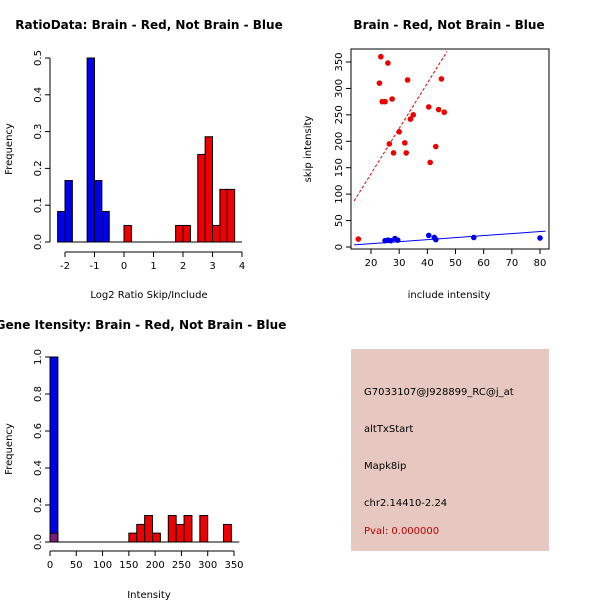 The image size is (600, 600). What do you see at coordinates (448, 25) in the screenshot?
I see `scatter-chart-title: Brain - Red, Not Brain - Blue` at bounding box center [448, 25].